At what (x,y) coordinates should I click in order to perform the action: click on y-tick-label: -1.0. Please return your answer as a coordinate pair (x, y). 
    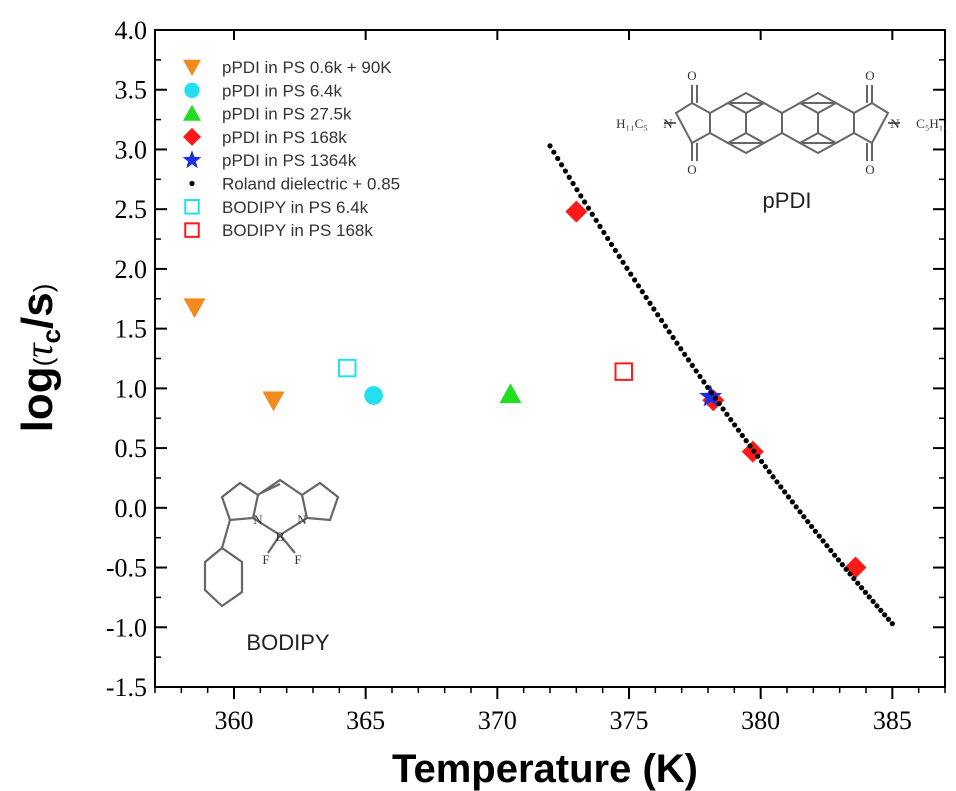
    Looking at the image, I should click on (126, 627).